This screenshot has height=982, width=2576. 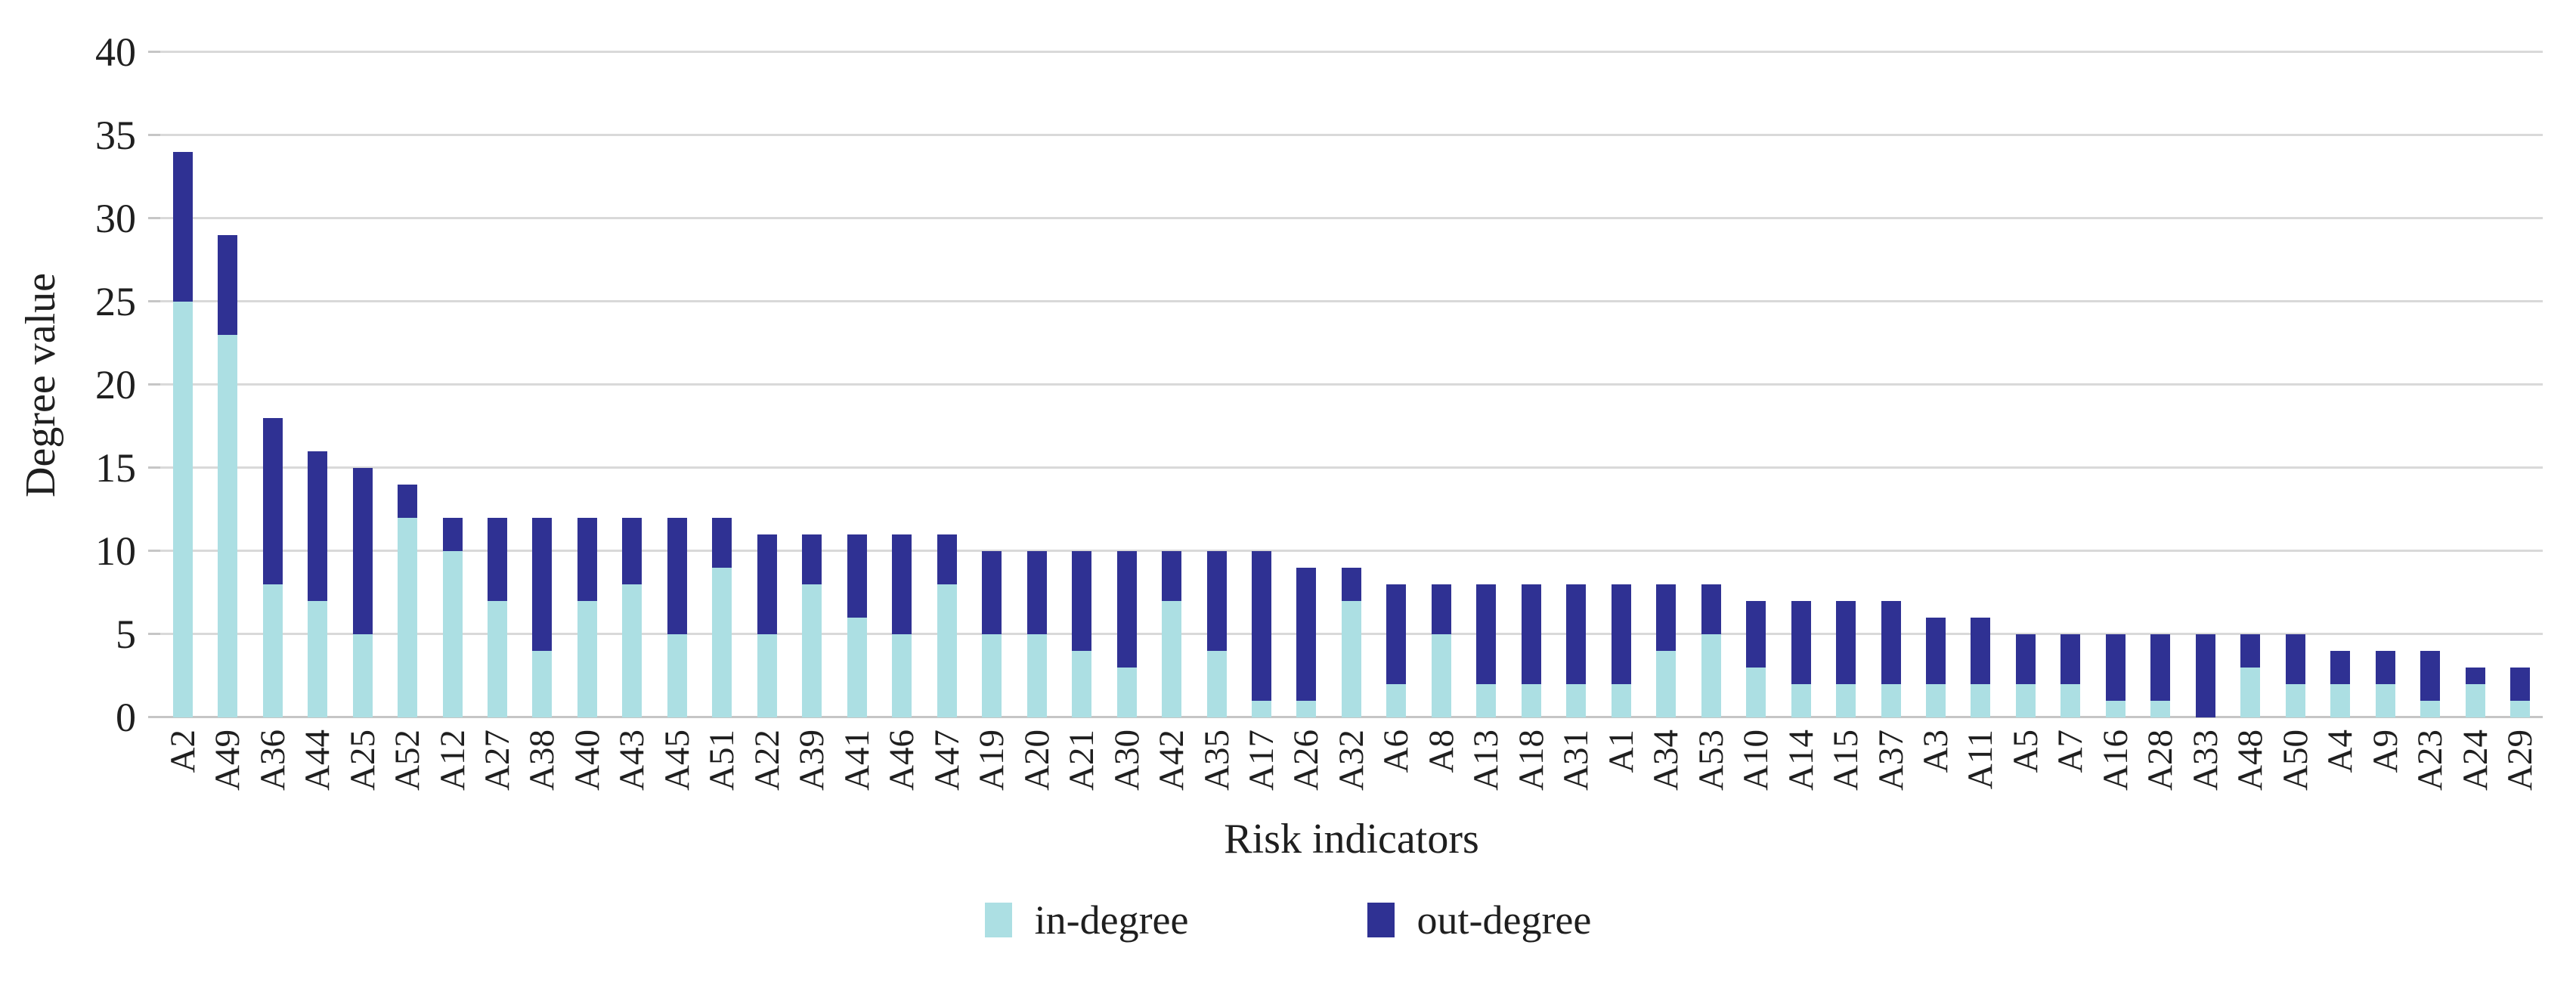 What do you see at coordinates (2385, 412) in the screenshot?
I see `bar-slot-A9: A9` at bounding box center [2385, 412].